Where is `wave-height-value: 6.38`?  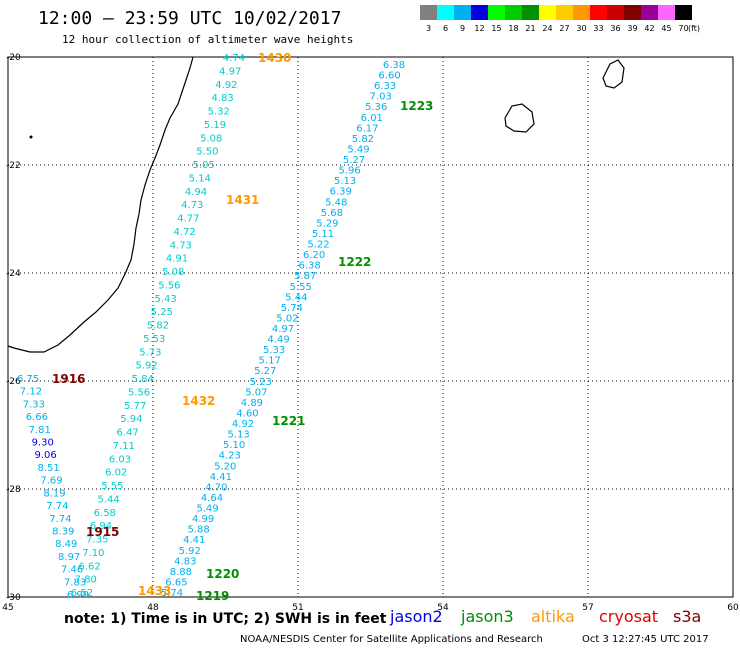 wave-height-value: 6.38 is located at coordinates (310, 266).